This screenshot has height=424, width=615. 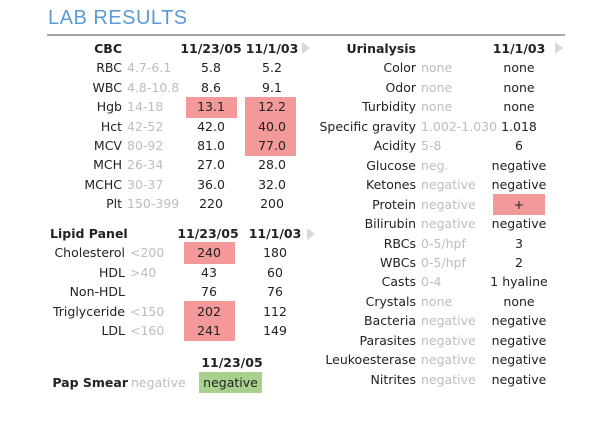 What do you see at coordinates (389, 107) in the screenshot?
I see `urinalysis-test-name: Turbidity` at bounding box center [389, 107].